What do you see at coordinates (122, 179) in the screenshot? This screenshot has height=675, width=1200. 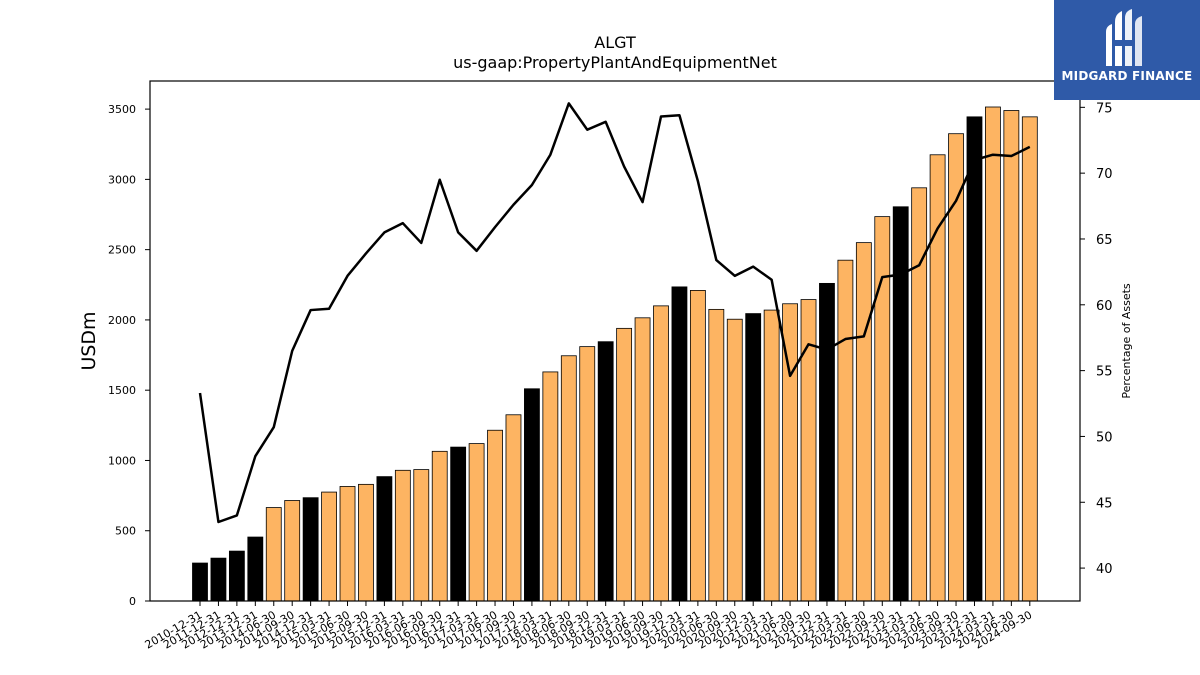 I see `y-tick-label: 3000` at bounding box center [122, 179].